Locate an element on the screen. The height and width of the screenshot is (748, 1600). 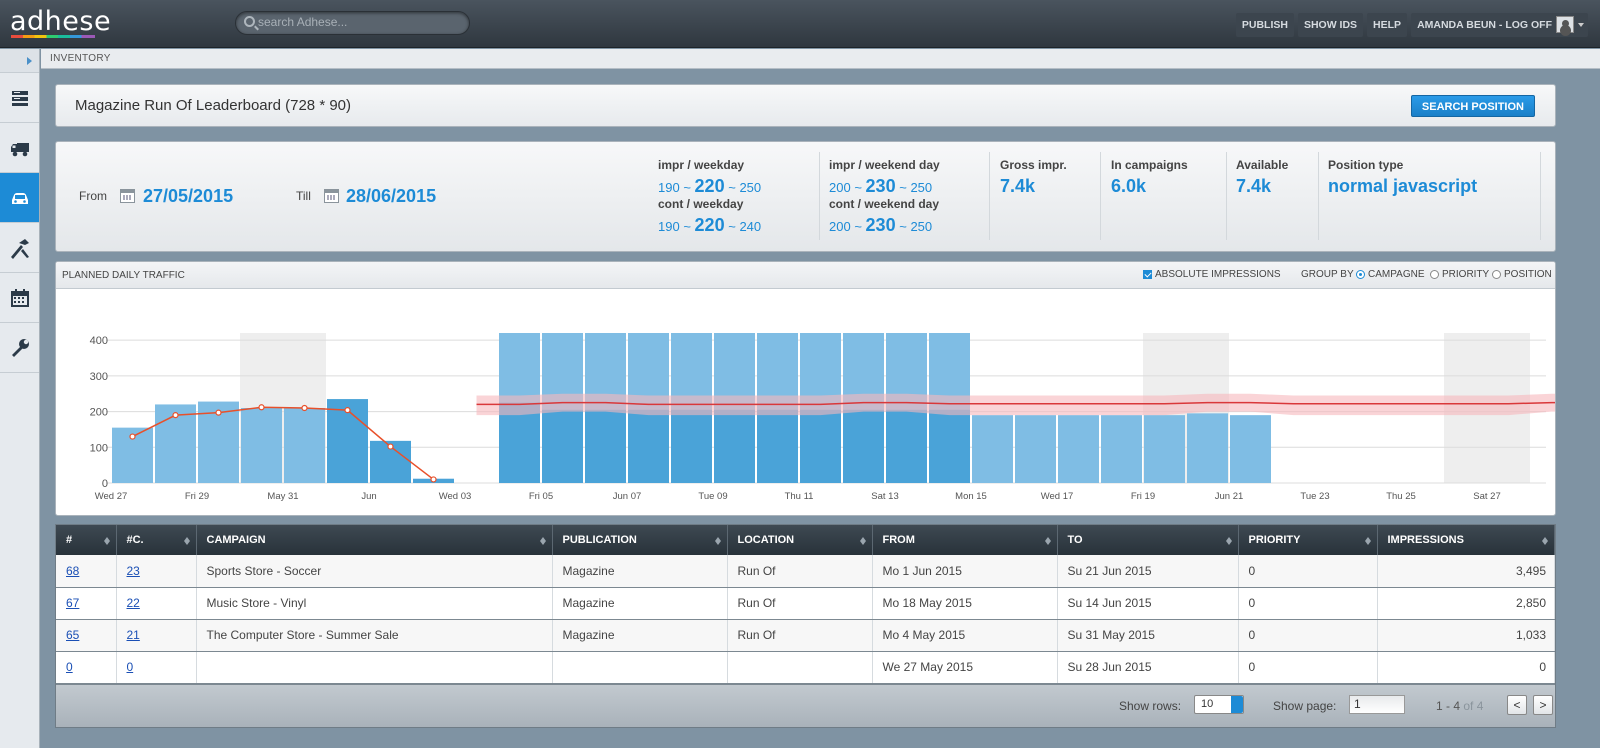
absolute-impressions-toggle: ABSOLUTE IMPRESSIONS is located at coordinates (1212, 274).